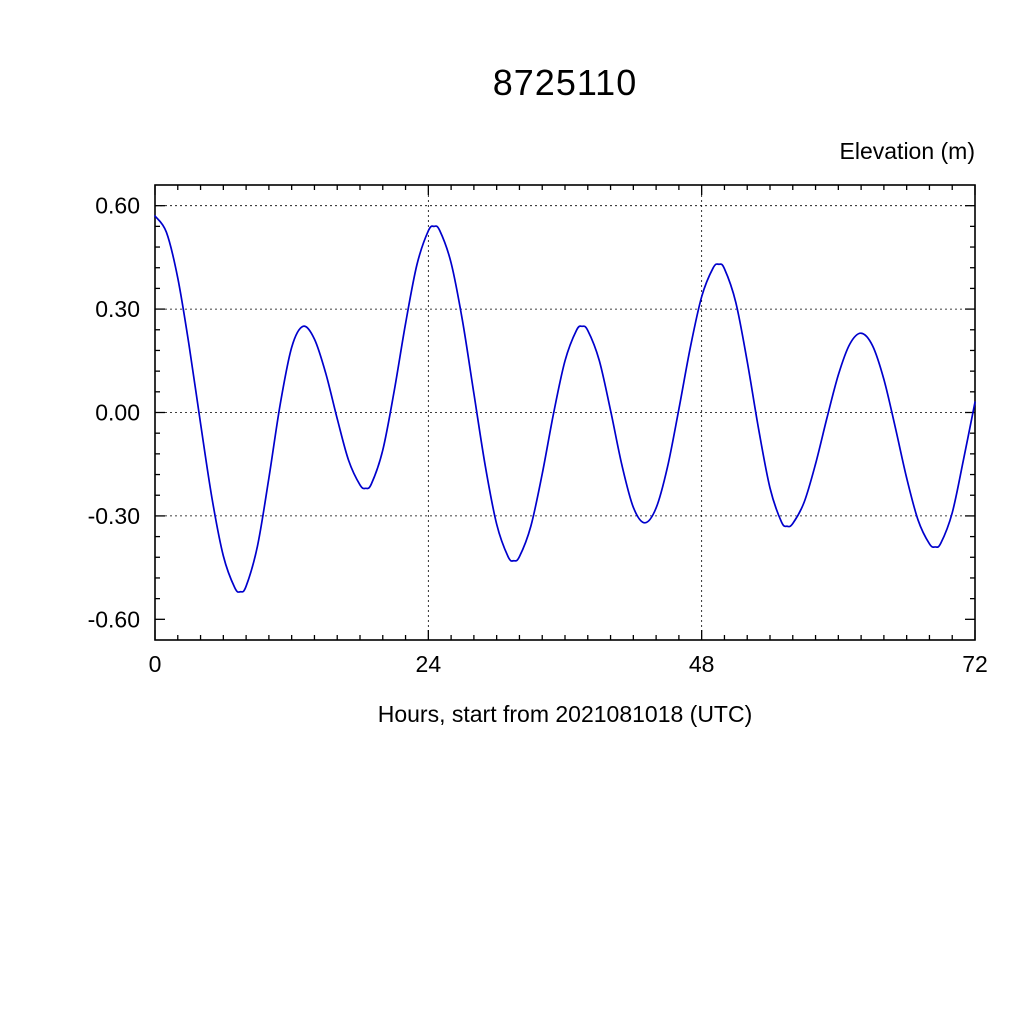 The height and width of the screenshot is (1024, 1024). Describe the element at coordinates (117, 309) in the screenshot. I see `y-tick-label: 0.30` at that location.